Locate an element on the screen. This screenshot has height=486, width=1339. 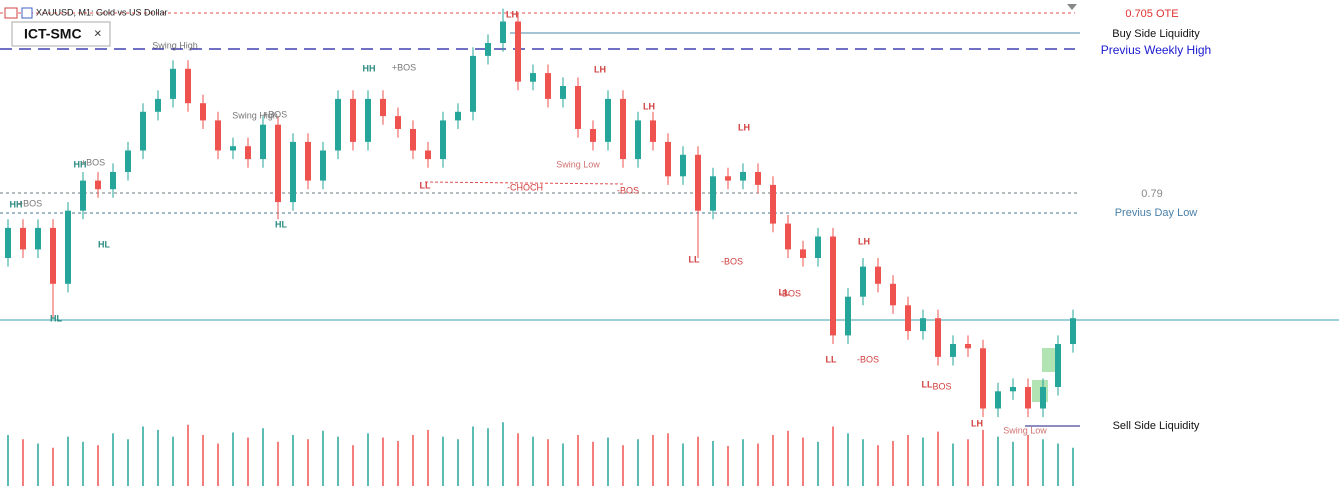
symbol-title: XAUUSD, M1: Gold vs US Dollar is located at coordinates (102, 12).